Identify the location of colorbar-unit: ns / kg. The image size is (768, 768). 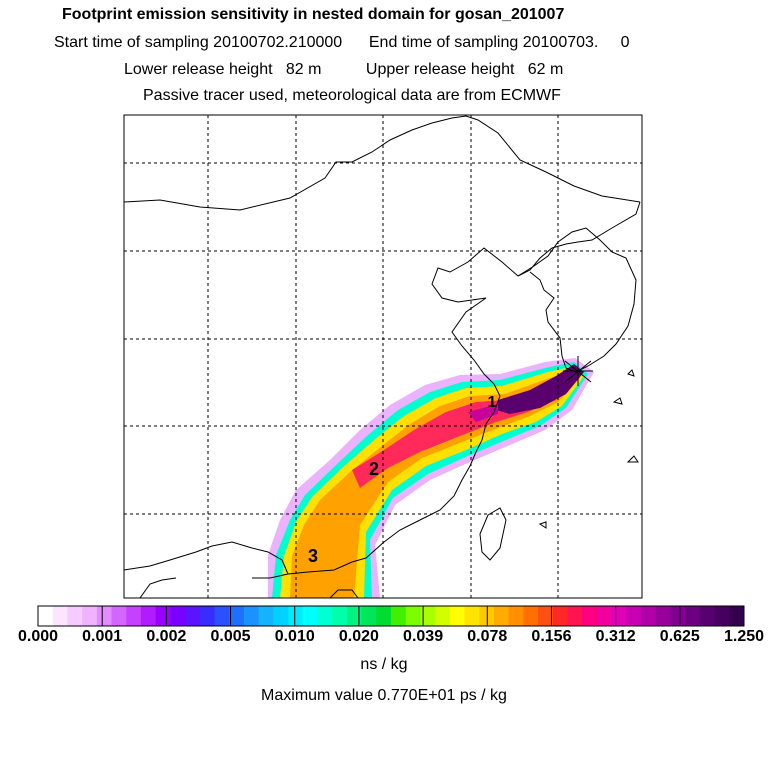
(384, 664).